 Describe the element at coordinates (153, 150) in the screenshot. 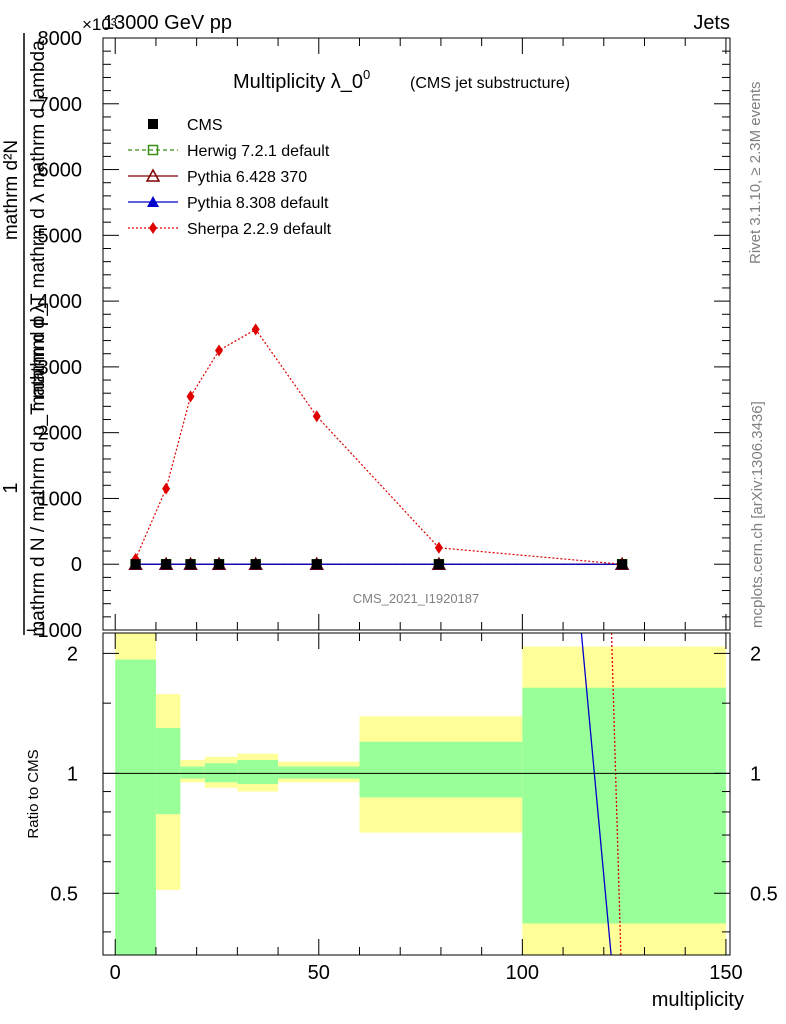

I see `legend-marker-herwig-7-2-1-default` at that location.